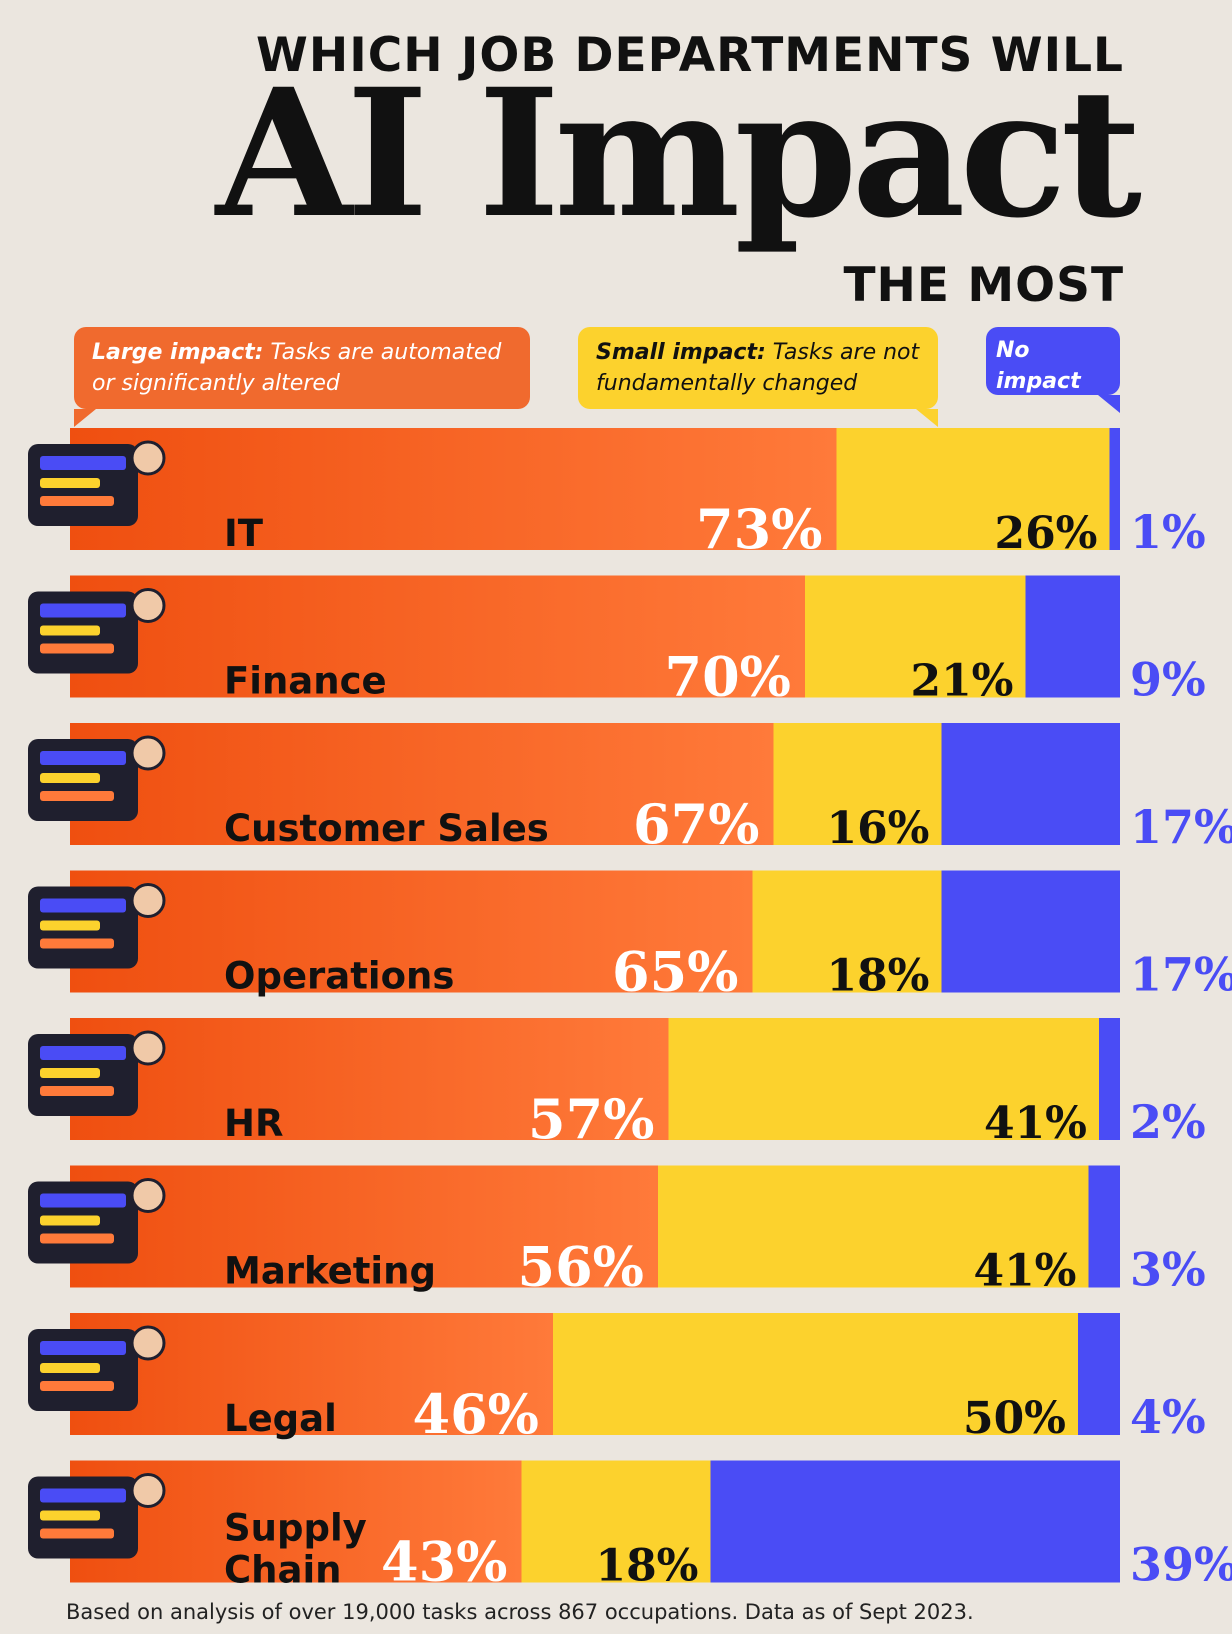  I want to click on value-label-small: 21%, so click(961, 681).